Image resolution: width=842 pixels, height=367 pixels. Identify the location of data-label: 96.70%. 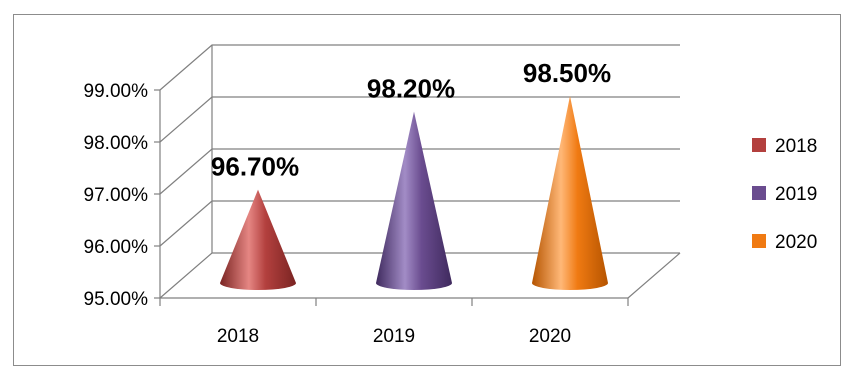
(255, 167).